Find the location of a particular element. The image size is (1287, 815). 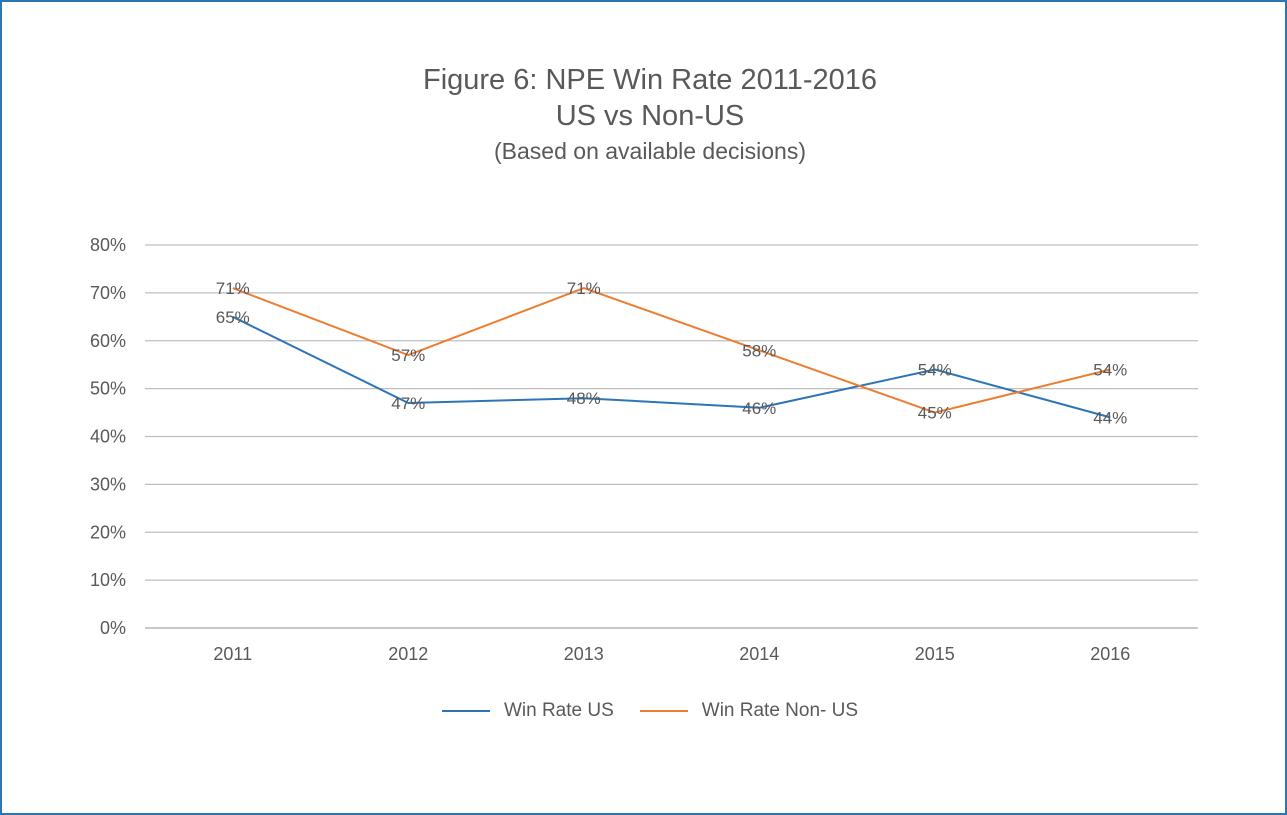

chart-legend: Win Rate US Win Rate Non- US is located at coordinates (643, 711).